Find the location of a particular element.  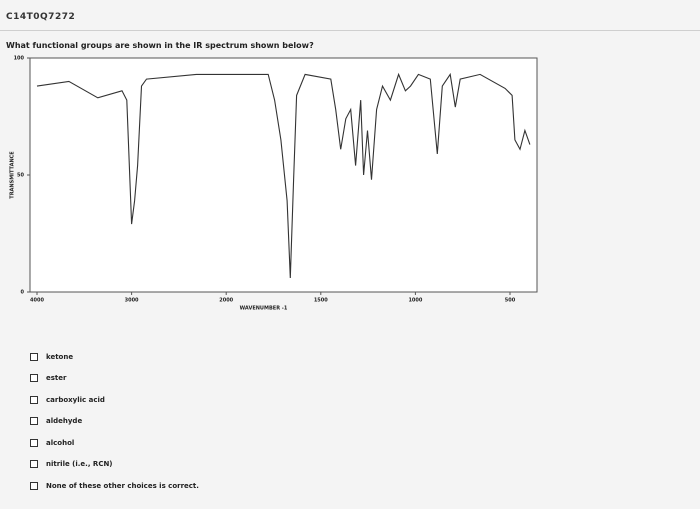

option: alcohol is located at coordinates (114, 443).